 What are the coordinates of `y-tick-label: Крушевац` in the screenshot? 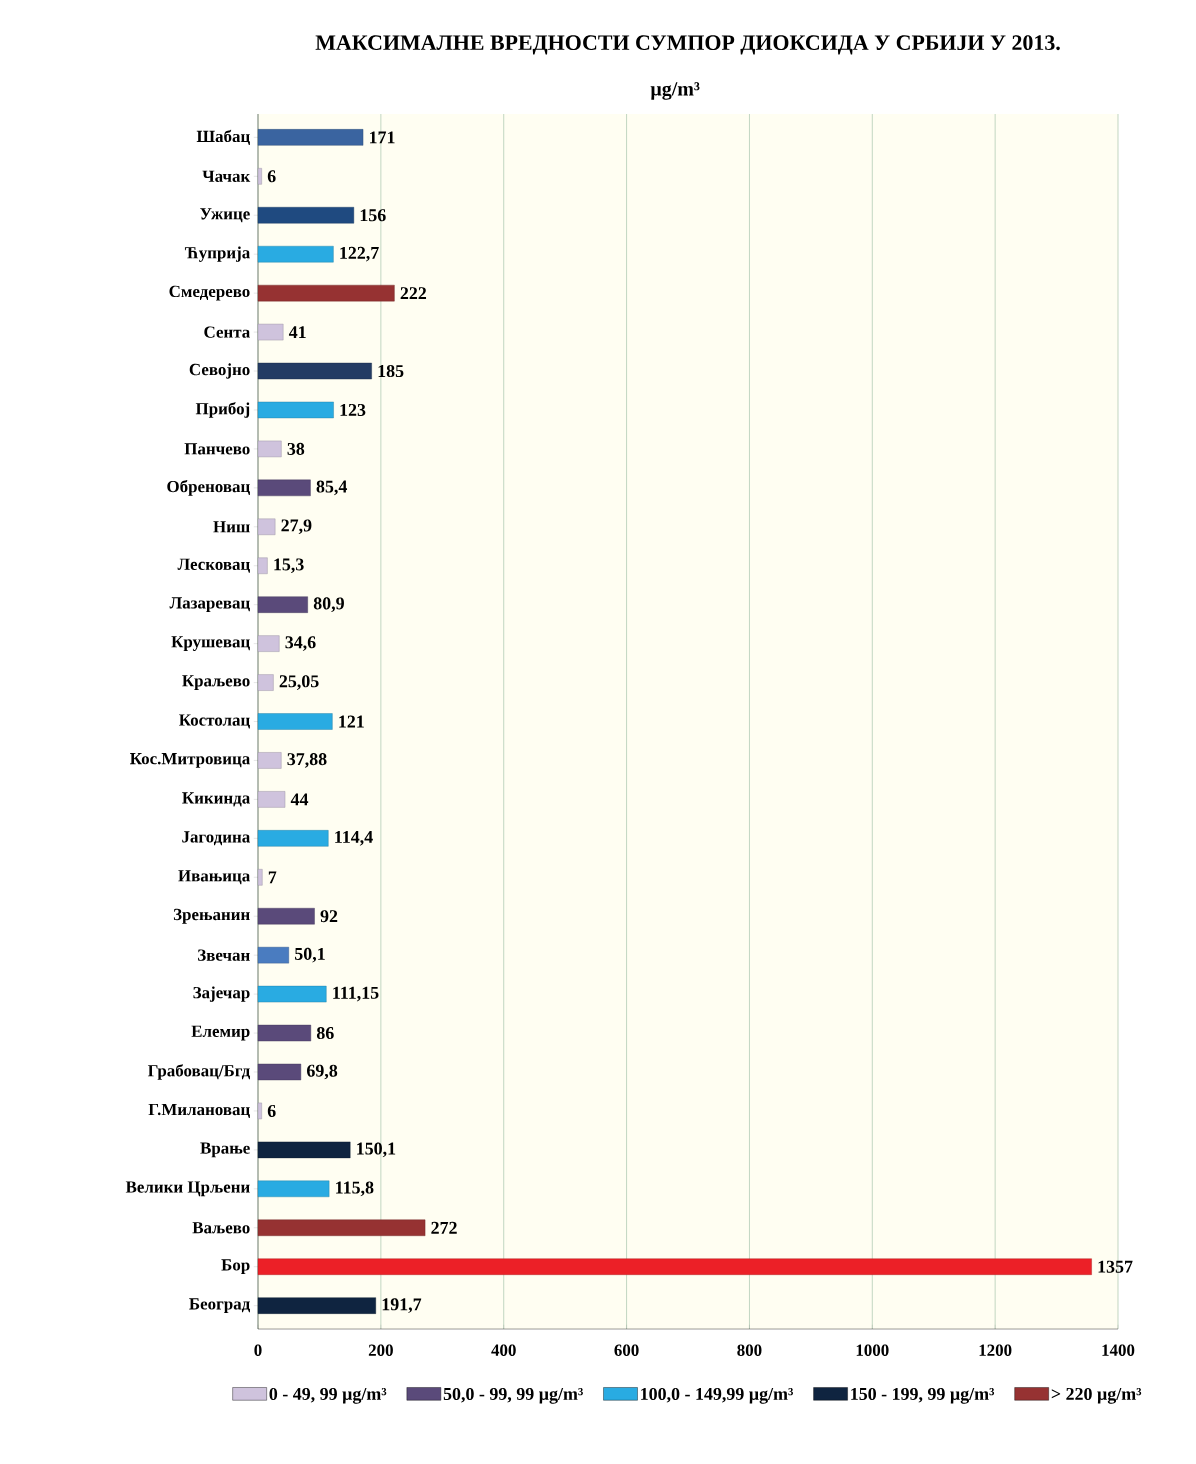 It's located at (210, 643).